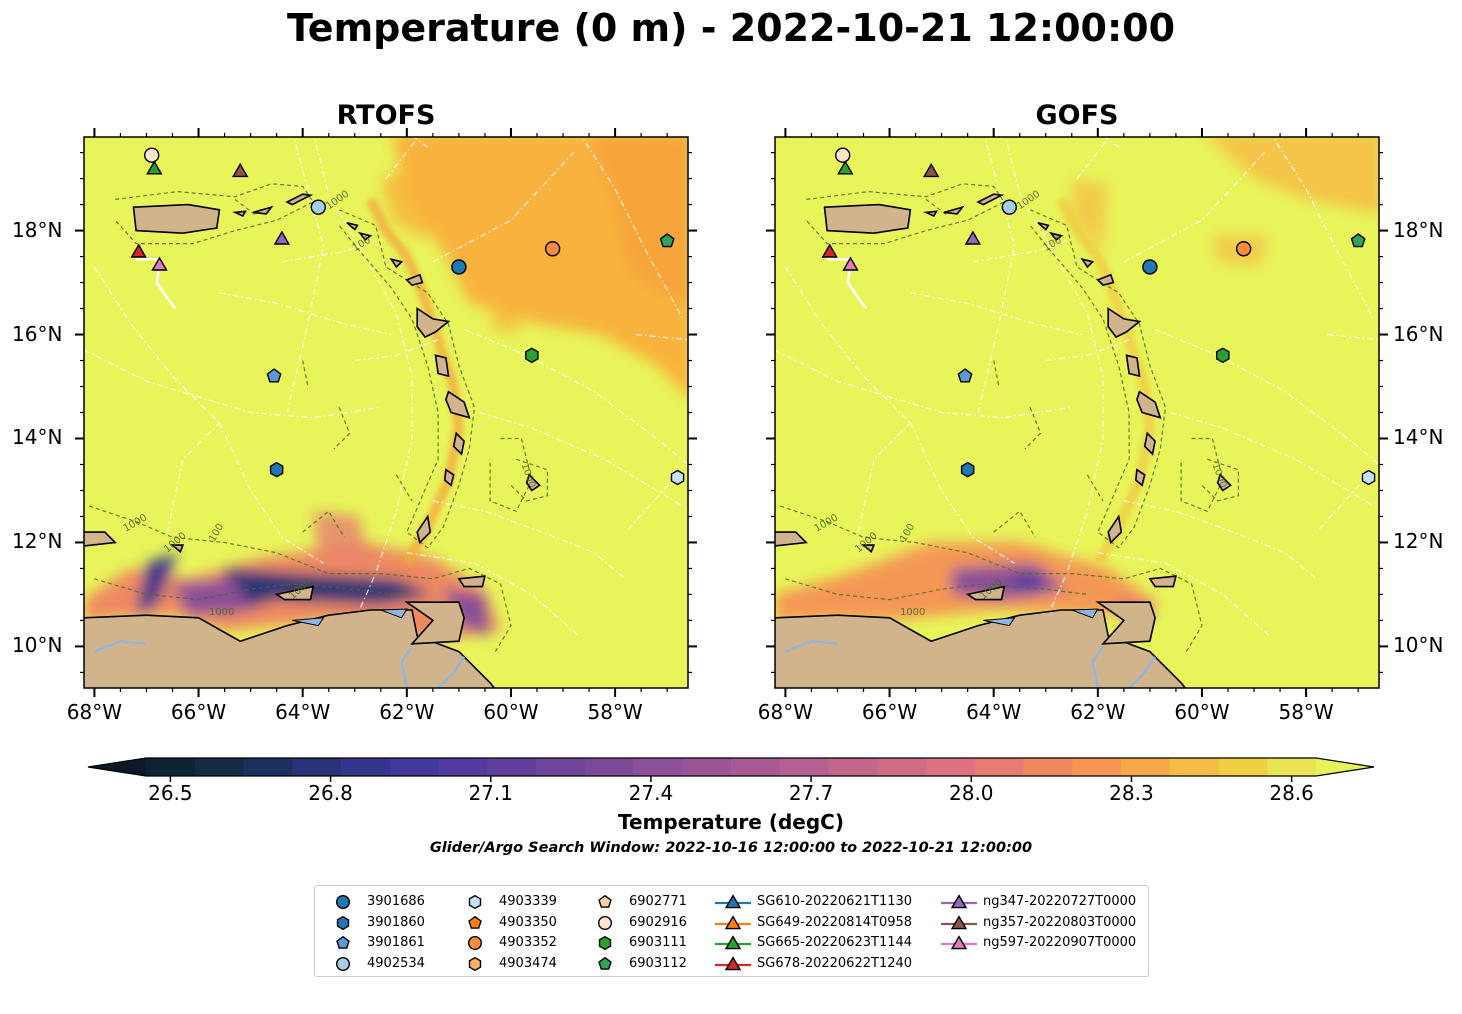  Describe the element at coordinates (396, 942) in the screenshot. I see `legend-label: 3901861` at that location.